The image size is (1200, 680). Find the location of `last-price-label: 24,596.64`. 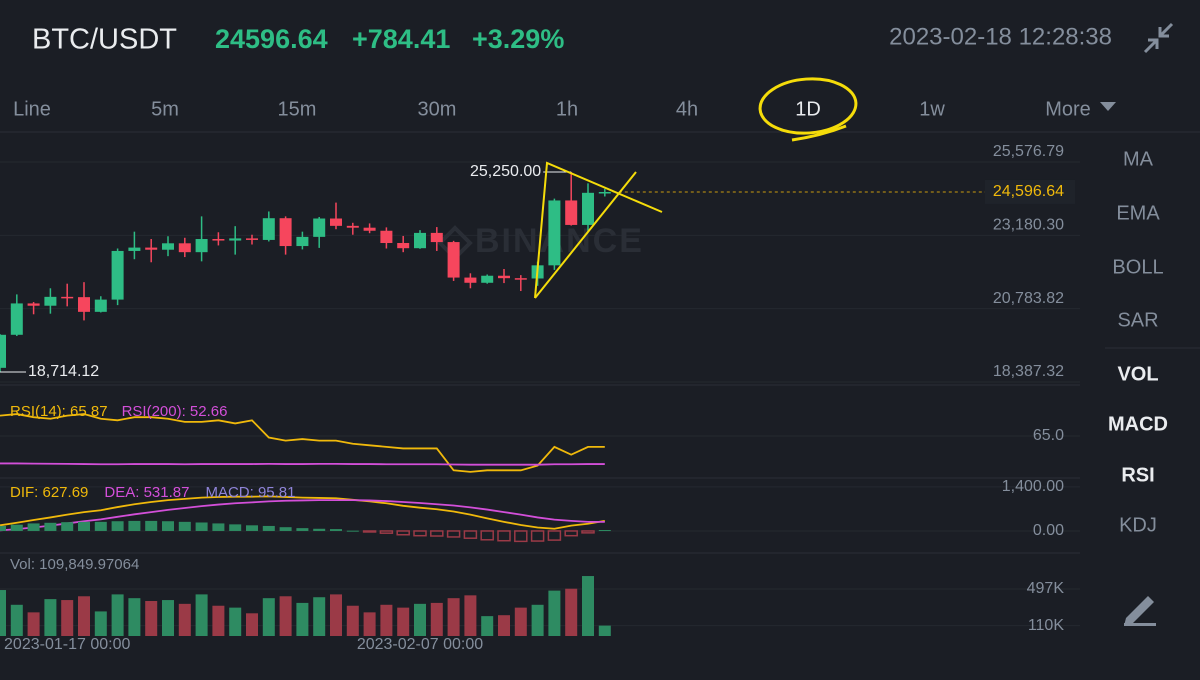

last-price-label: 24,596.64 is located at coordinates (1028, 191).